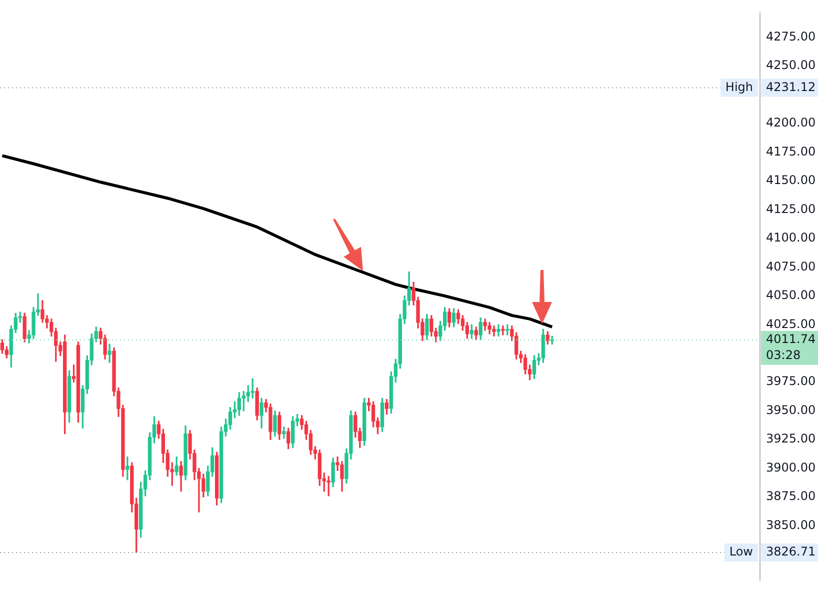 This screenshot has width=818, height=593. Describe the element at coordinates (783, 355) in the screenshot. I see `text: 03:28` at that location.